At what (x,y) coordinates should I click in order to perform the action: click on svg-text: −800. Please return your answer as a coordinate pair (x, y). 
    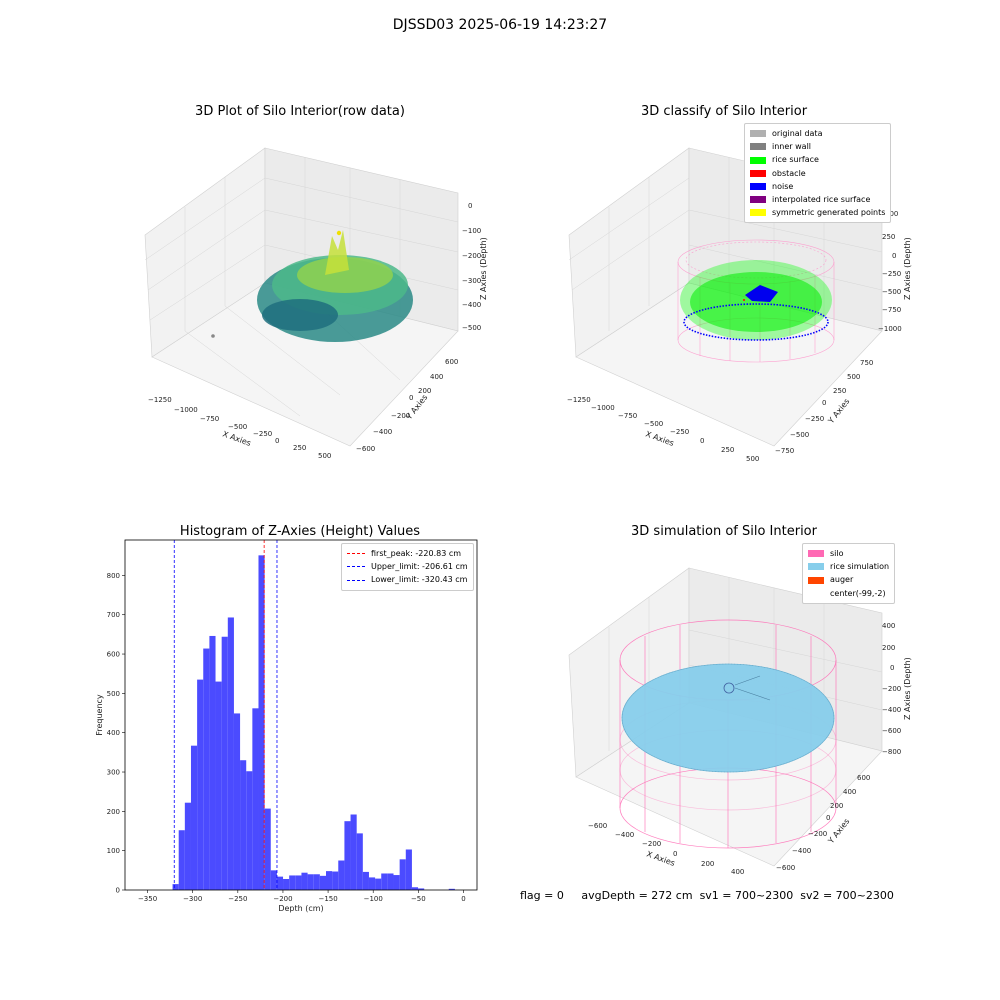
    Looking at the image, I should click on (891, 752).